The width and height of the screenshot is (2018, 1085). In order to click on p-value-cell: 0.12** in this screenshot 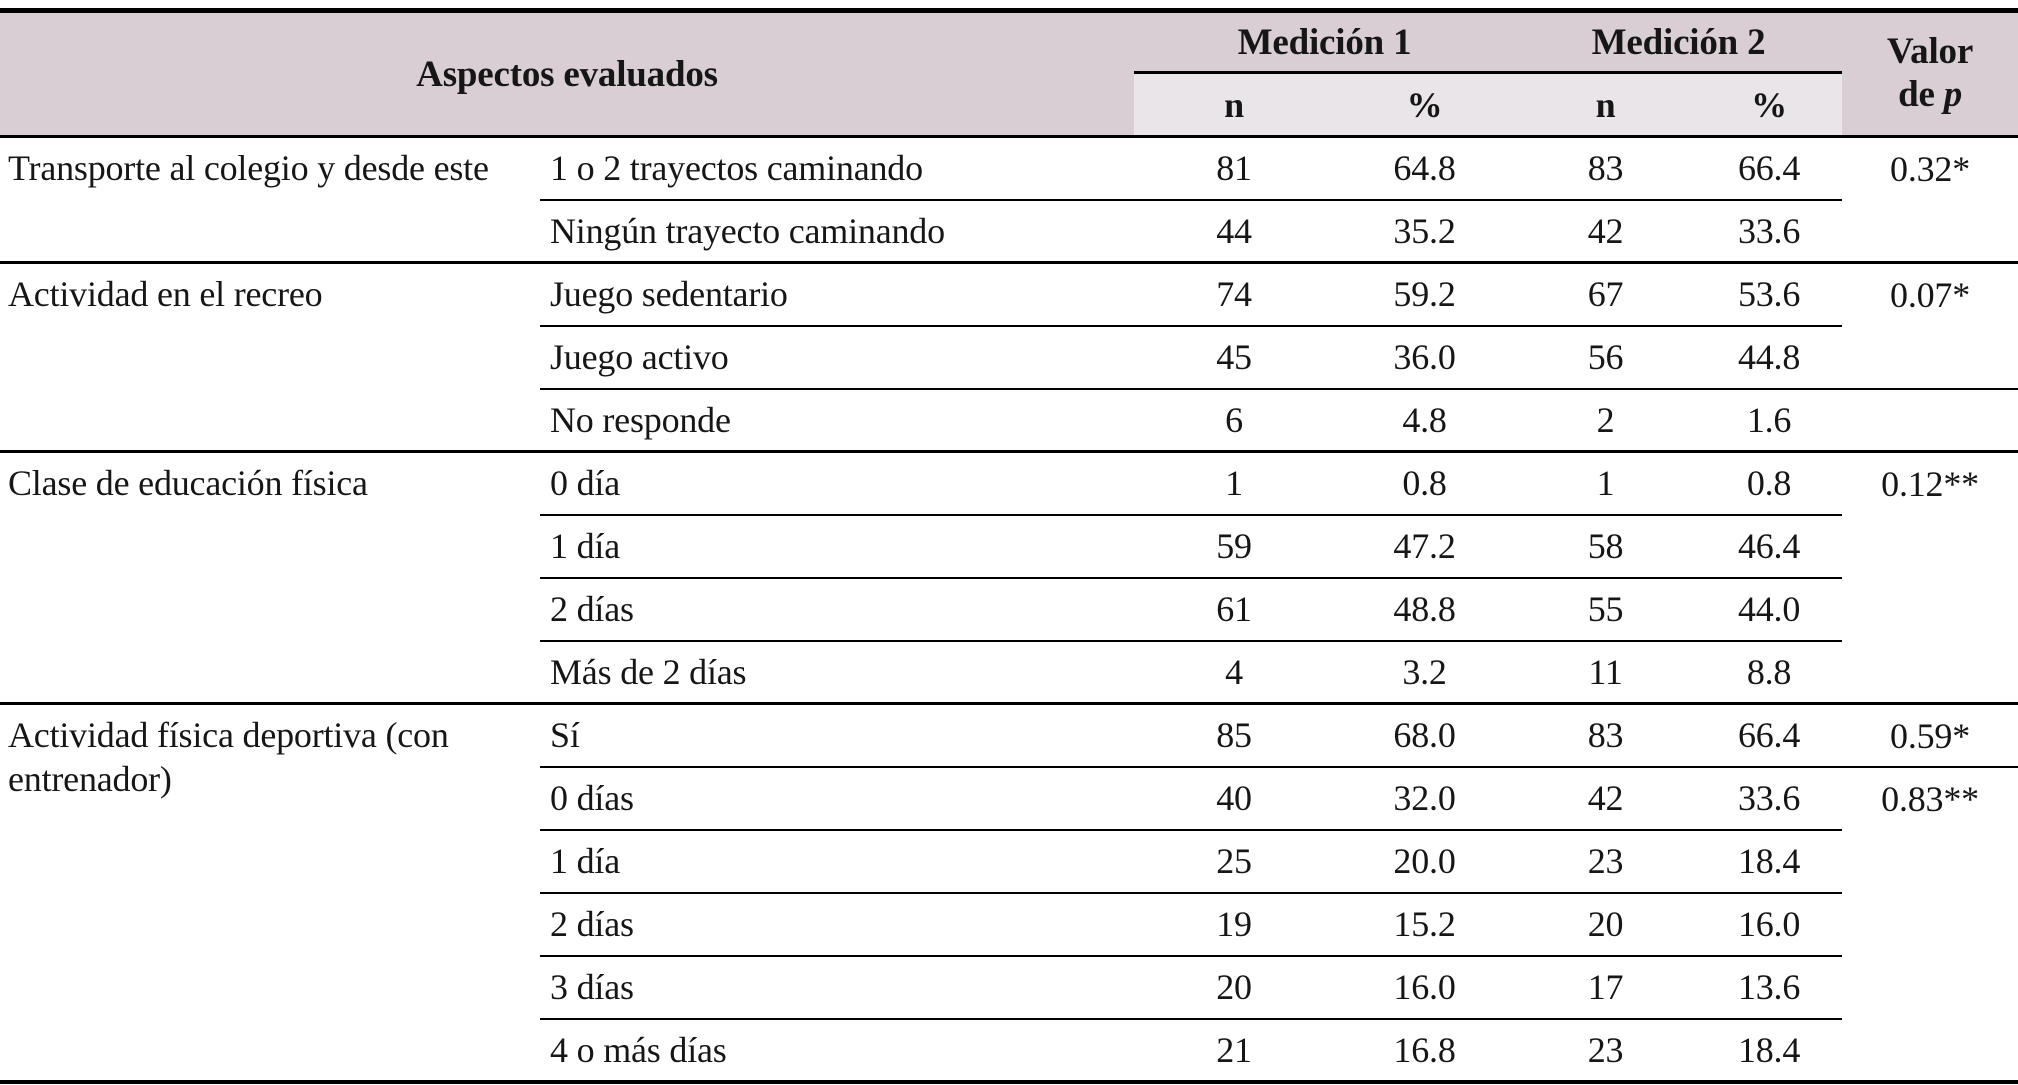, I will do `click(1930, 578)`.